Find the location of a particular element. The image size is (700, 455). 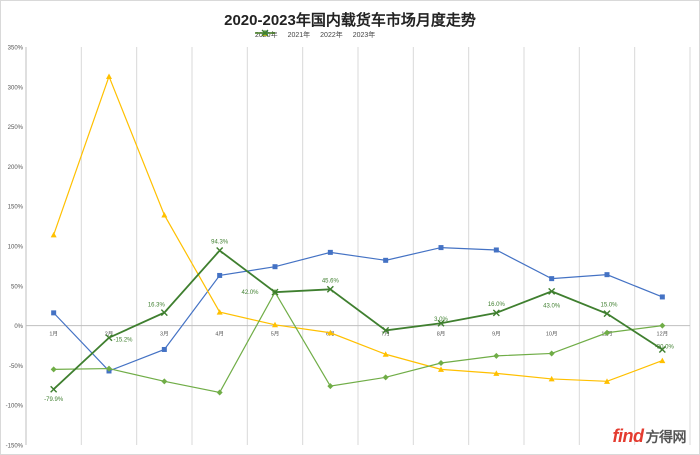

y-tick-label: 200% is located at coordinates (16, 168).